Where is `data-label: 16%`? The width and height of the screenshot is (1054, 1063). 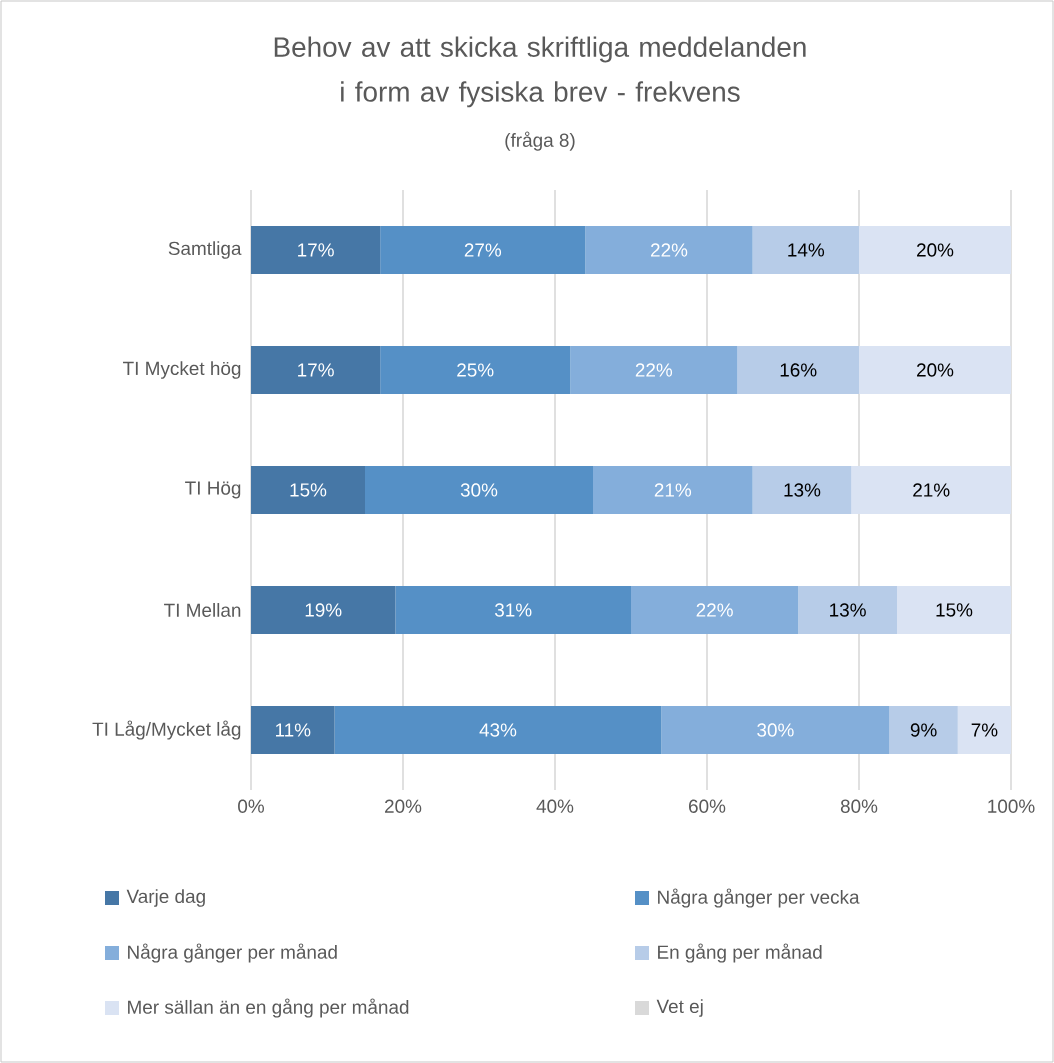
data-label: 16% is located at coordinates (798, 370).